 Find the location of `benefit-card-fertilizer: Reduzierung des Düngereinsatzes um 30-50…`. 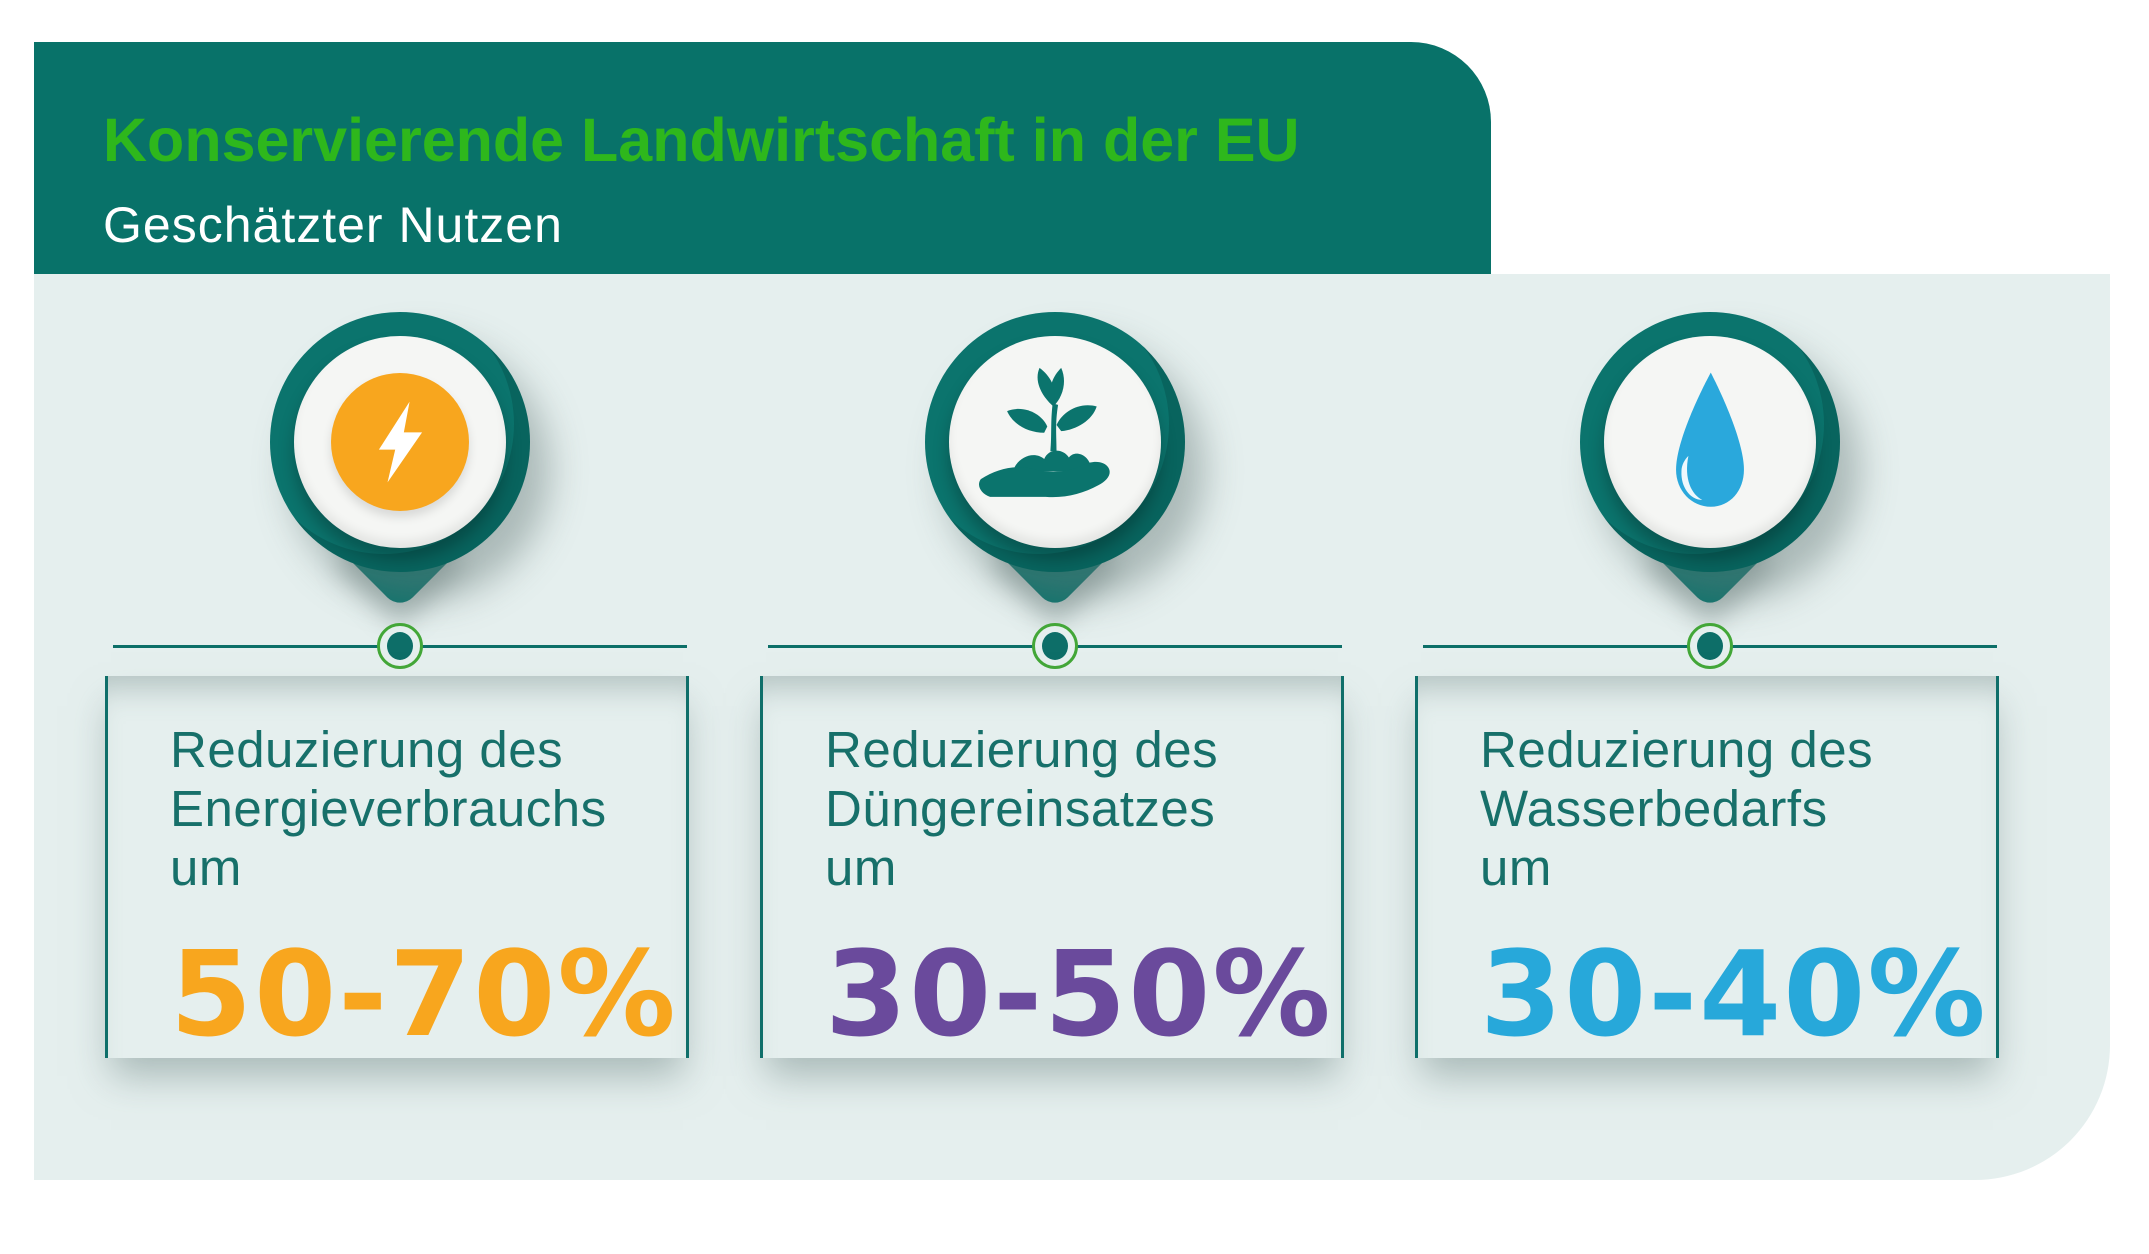

benefit-card-fertilizer: Reduzierung des Düngereinsatzes um 30-50… is located at coordinates (1052, 867).